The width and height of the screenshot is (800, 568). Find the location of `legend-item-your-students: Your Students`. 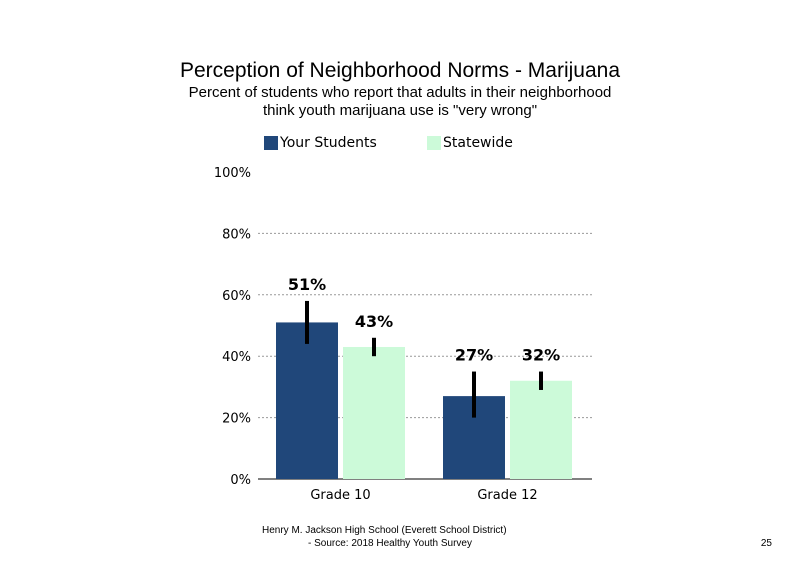

legend-item-your-students: Your Students is located at coordinates (320, 143).